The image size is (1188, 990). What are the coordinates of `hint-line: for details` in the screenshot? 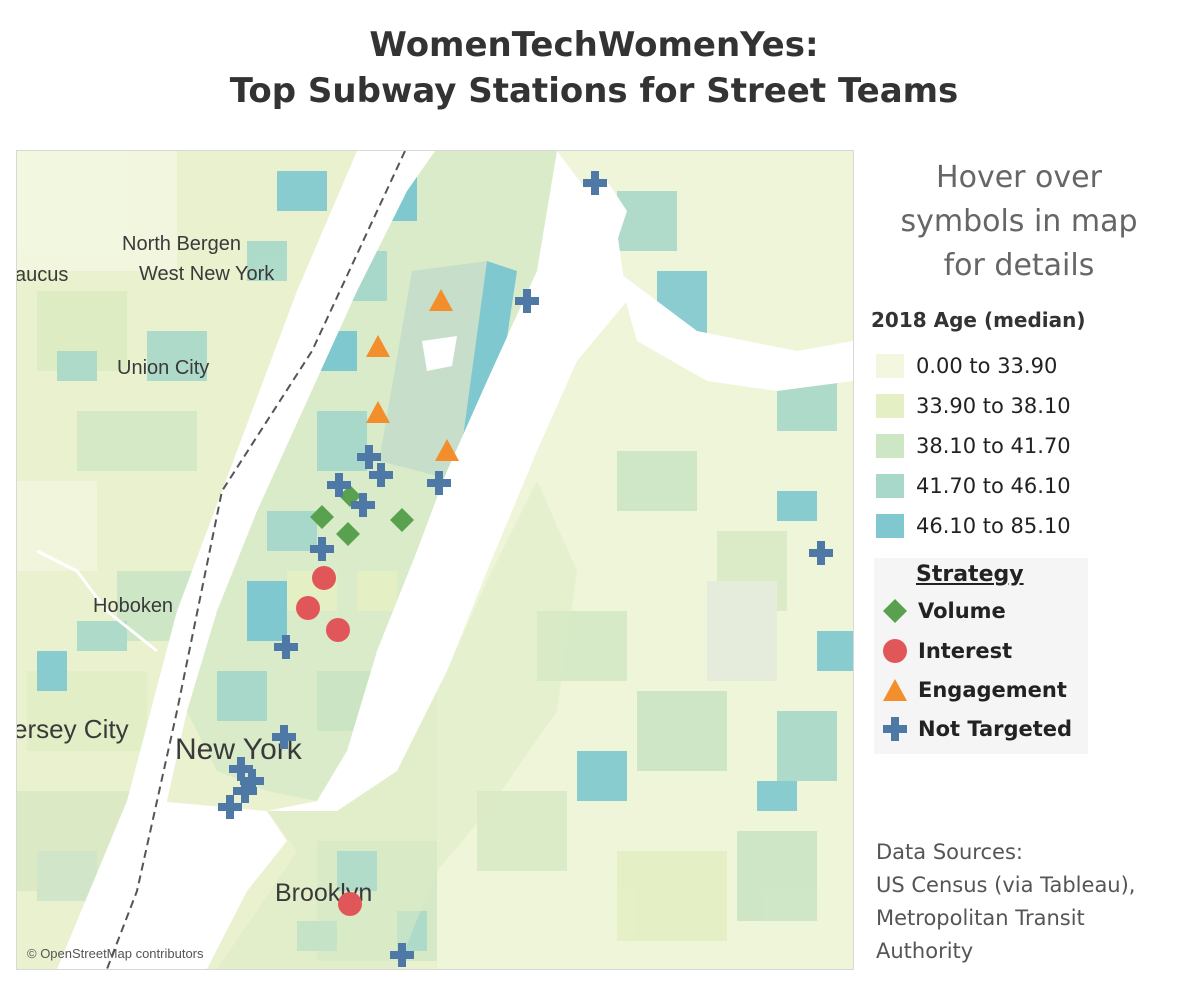 It's located at (1019, 265).